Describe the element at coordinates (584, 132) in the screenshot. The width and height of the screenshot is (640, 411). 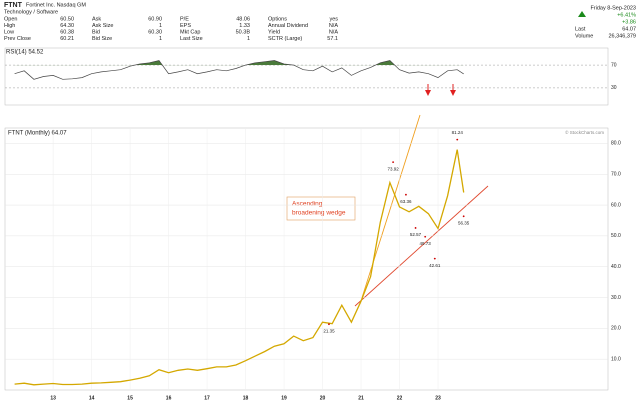
I see `source: © StockCharts.com` at that location.